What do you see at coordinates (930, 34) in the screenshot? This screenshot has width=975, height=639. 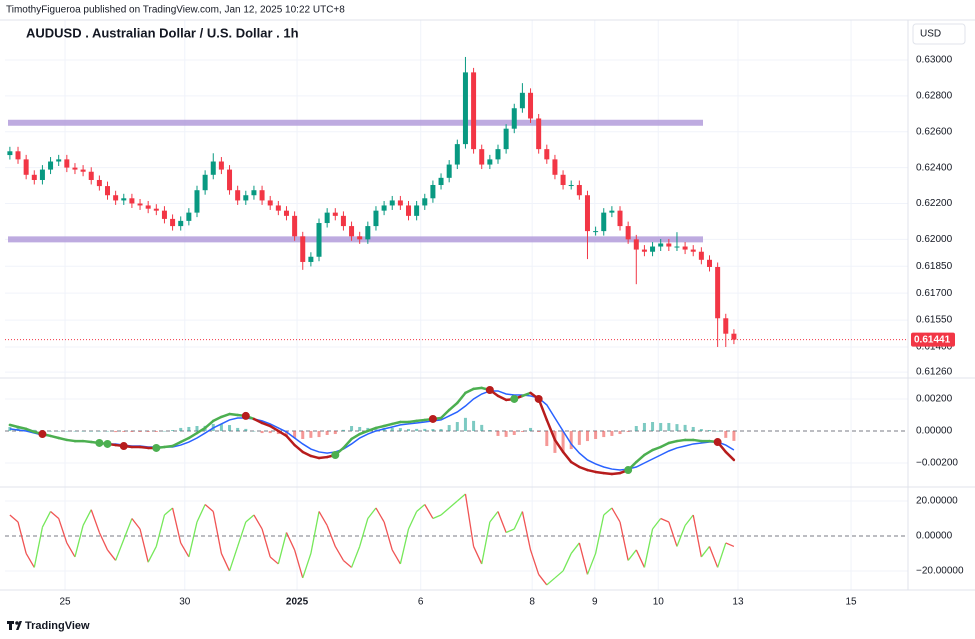 I see `currency-label: USD` at bounding box center [930, 34].